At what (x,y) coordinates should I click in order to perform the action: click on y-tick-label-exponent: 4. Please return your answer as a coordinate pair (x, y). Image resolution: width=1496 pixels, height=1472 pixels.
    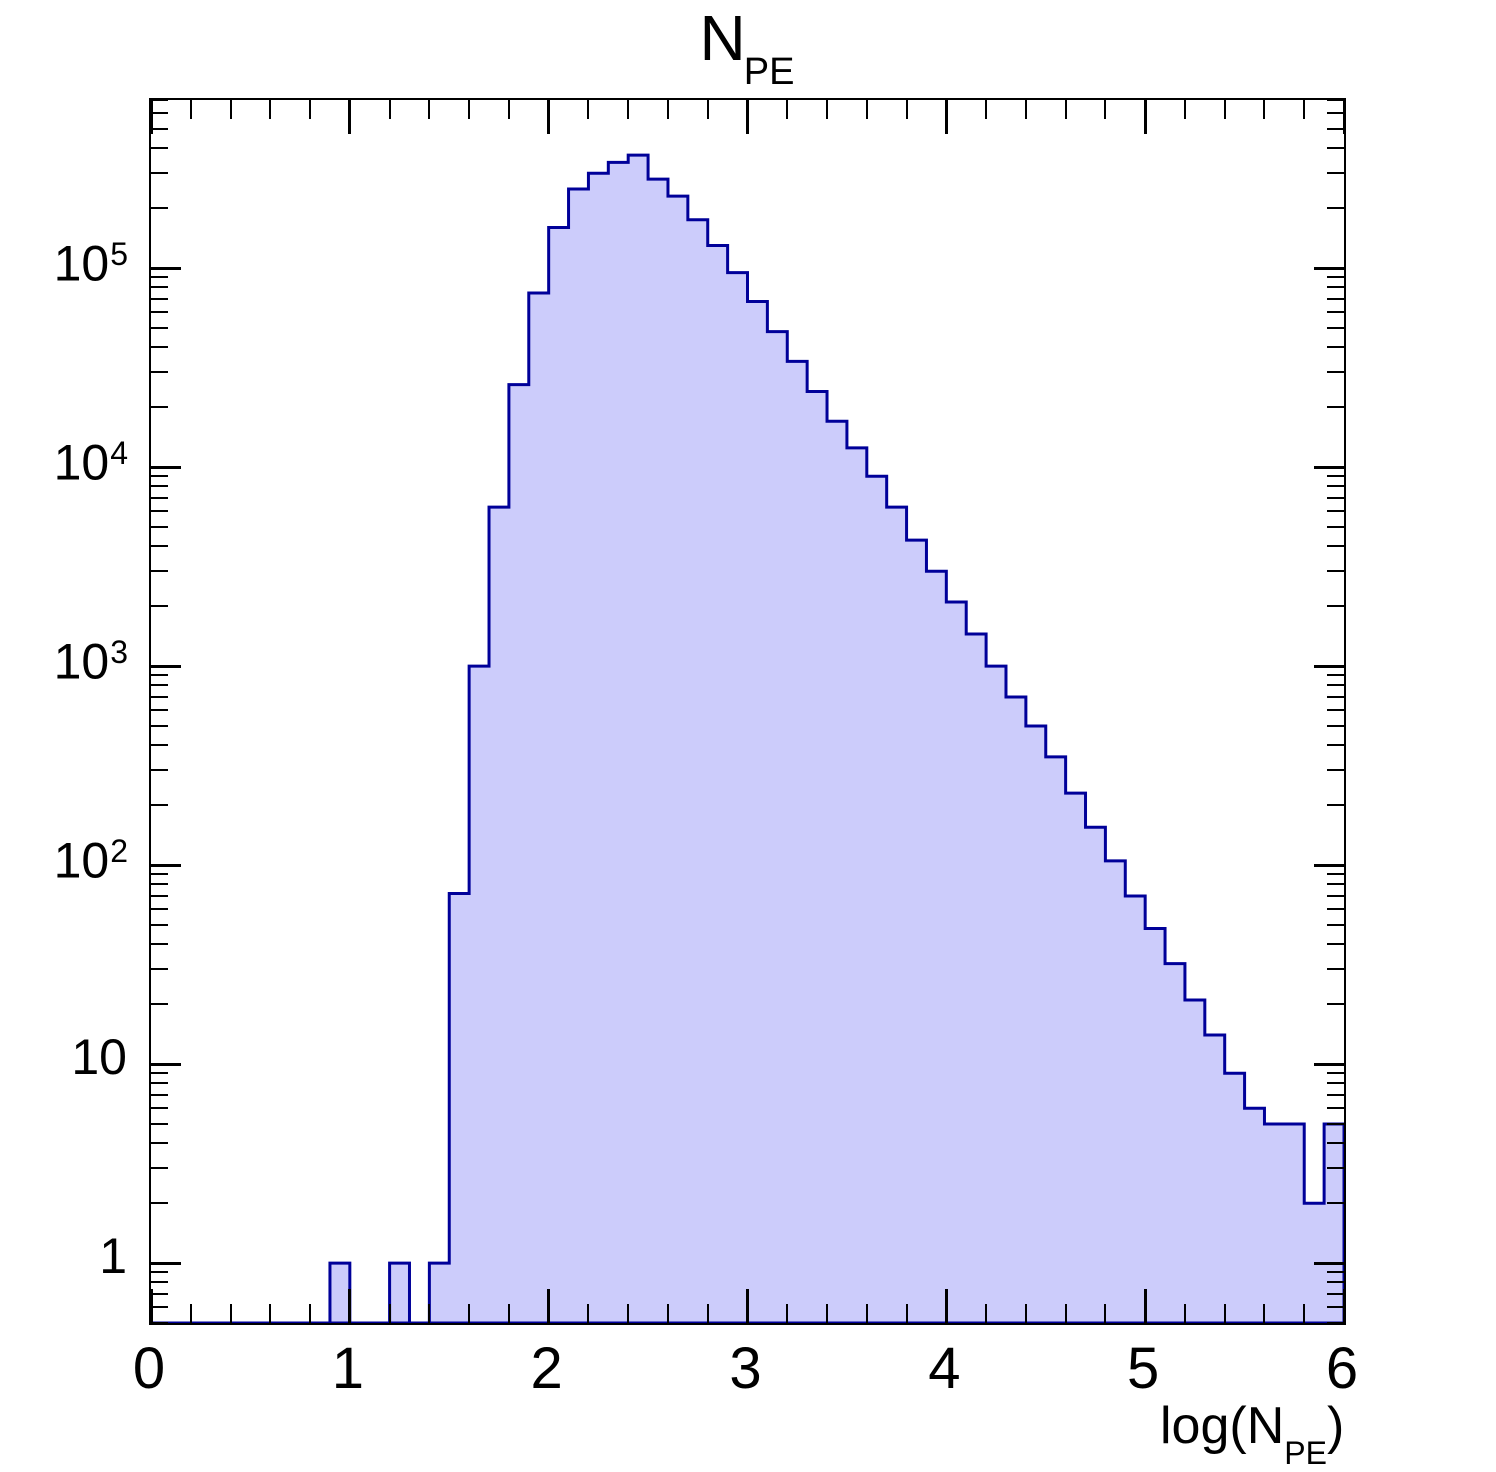
    Looking at the image, I should click on (119, 453).